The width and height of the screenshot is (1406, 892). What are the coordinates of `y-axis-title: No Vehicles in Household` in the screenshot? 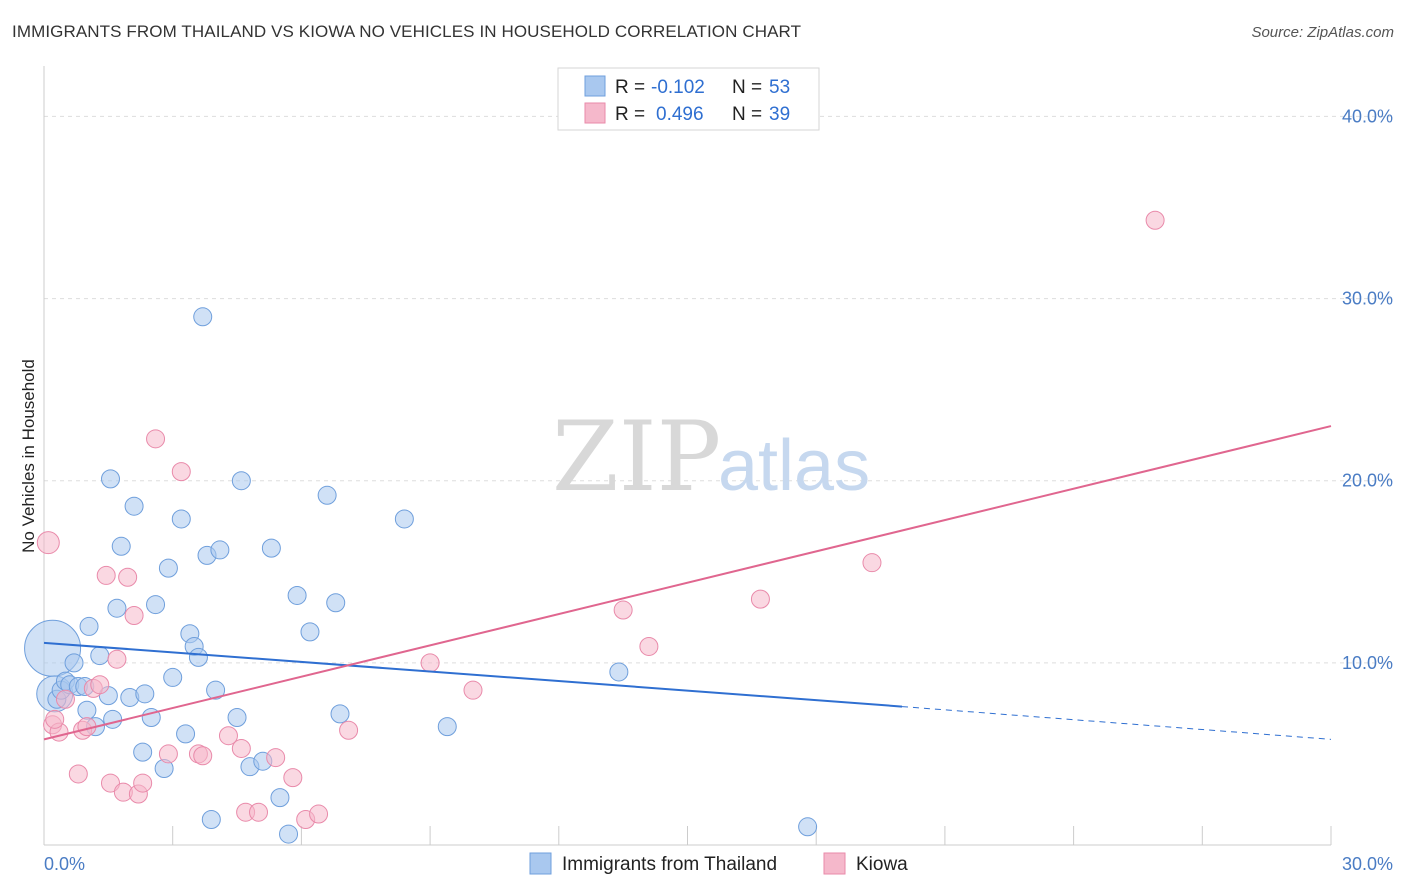 It's located at (28, 456).